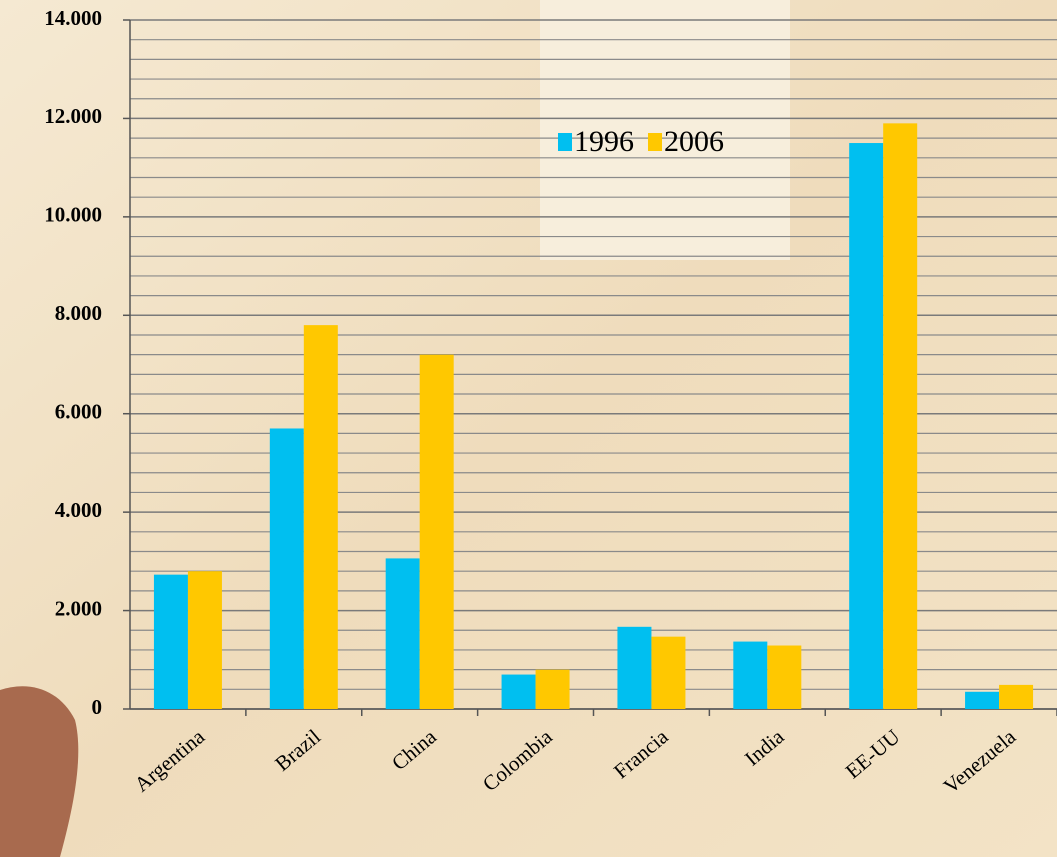 Image resolution: width=1057 pixels, height=857 pixels. I want to click on y-tick-label: 8.000, so click(78, 313).